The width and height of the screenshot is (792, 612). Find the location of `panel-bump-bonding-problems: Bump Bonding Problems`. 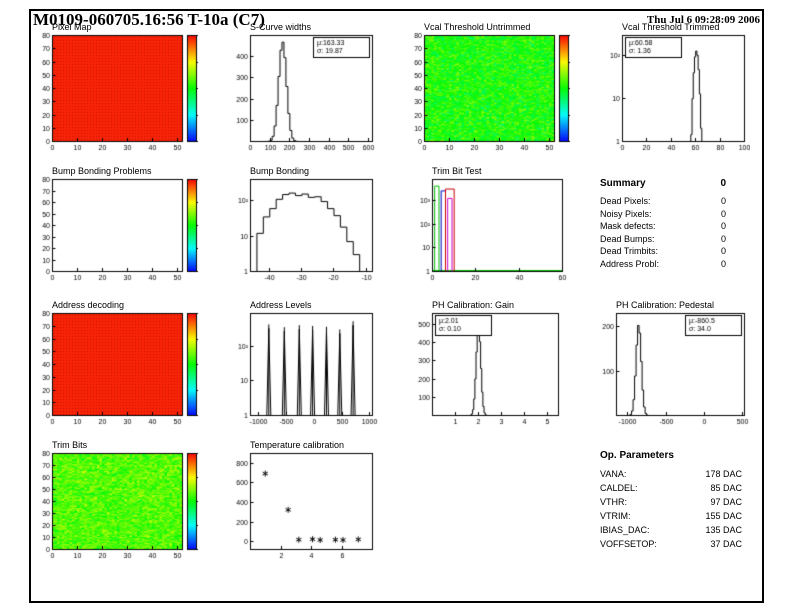

panel-bump-bonding-problems: Bump Bonding Problems is located at coordinates (123, 225).